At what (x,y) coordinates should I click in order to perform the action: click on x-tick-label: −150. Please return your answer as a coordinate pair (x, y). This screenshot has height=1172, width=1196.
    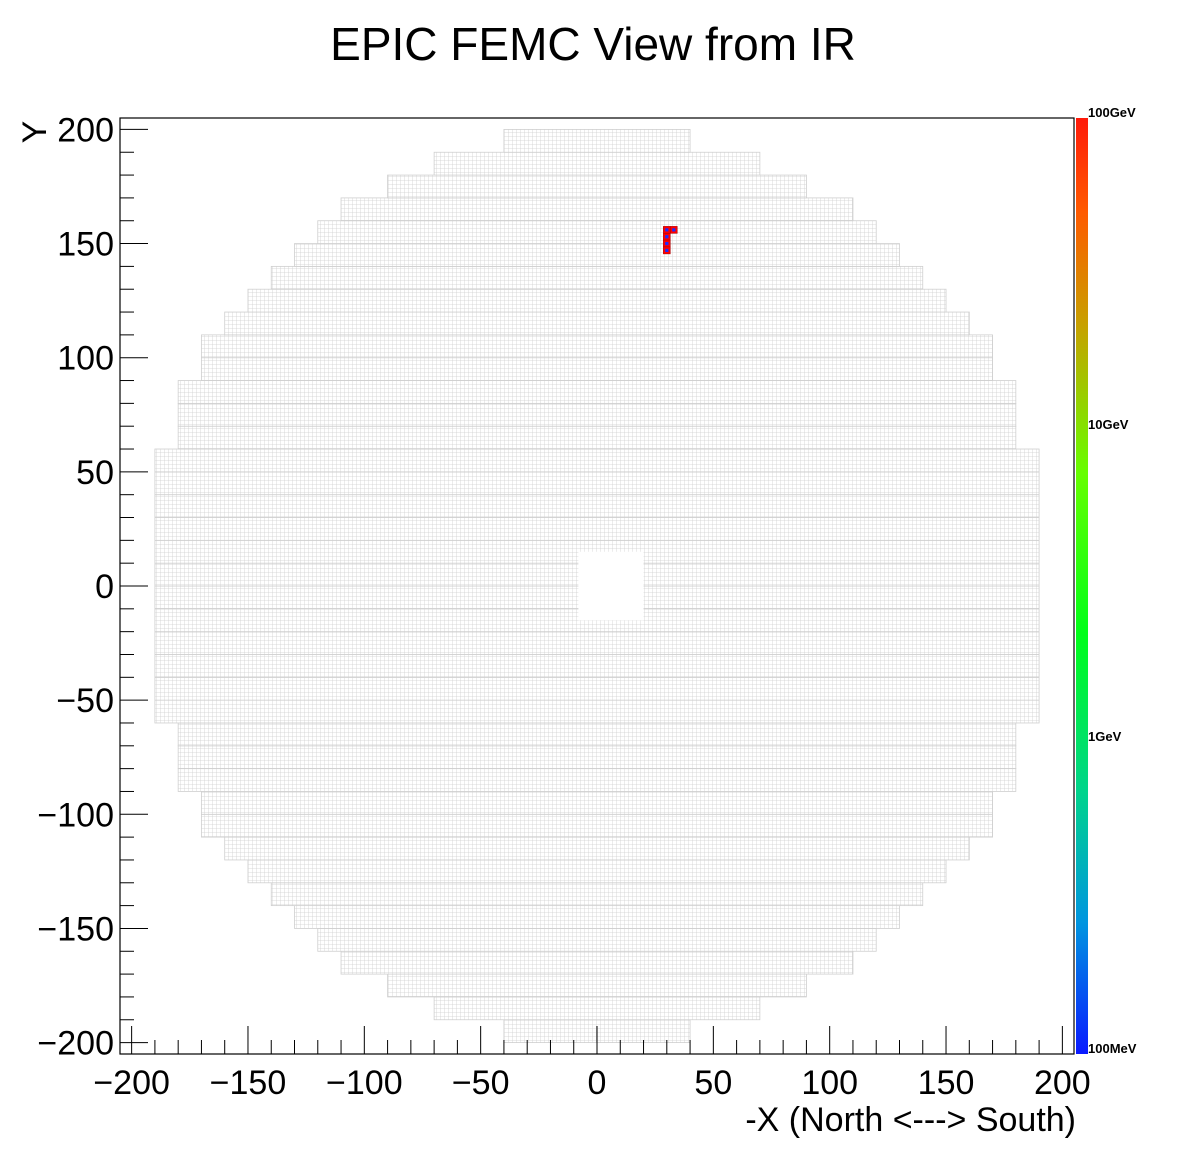
    Looking at the image, I should click on (248, 1083).